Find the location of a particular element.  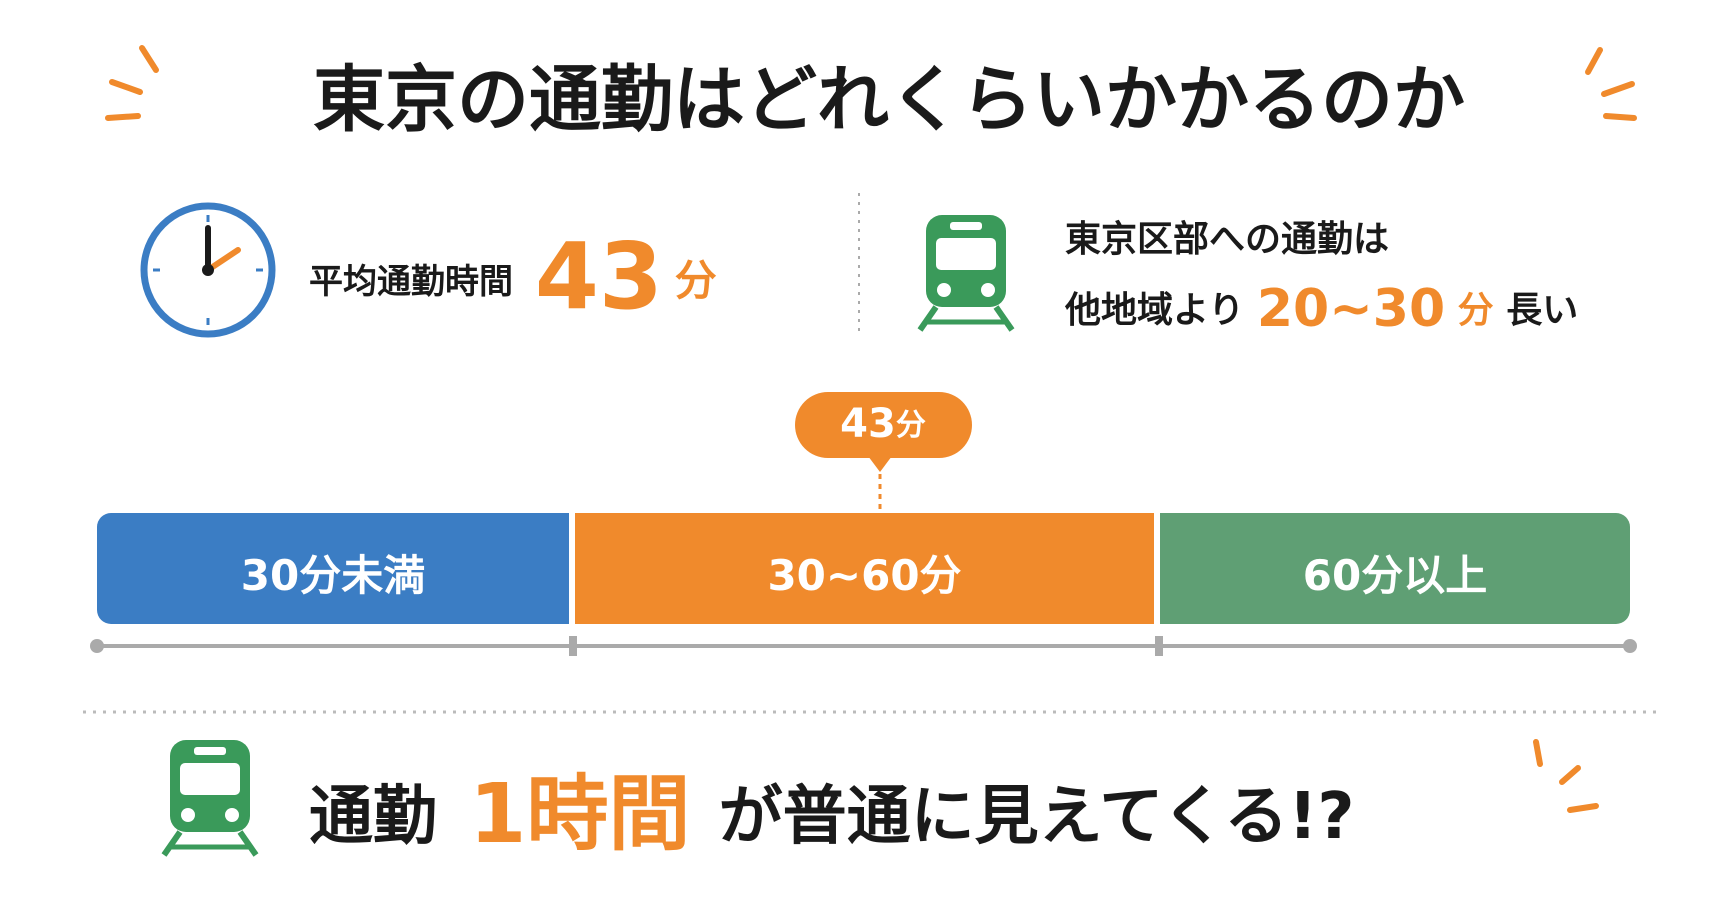

footer-prefix: 通勤 is located at coordinates (373, 817).